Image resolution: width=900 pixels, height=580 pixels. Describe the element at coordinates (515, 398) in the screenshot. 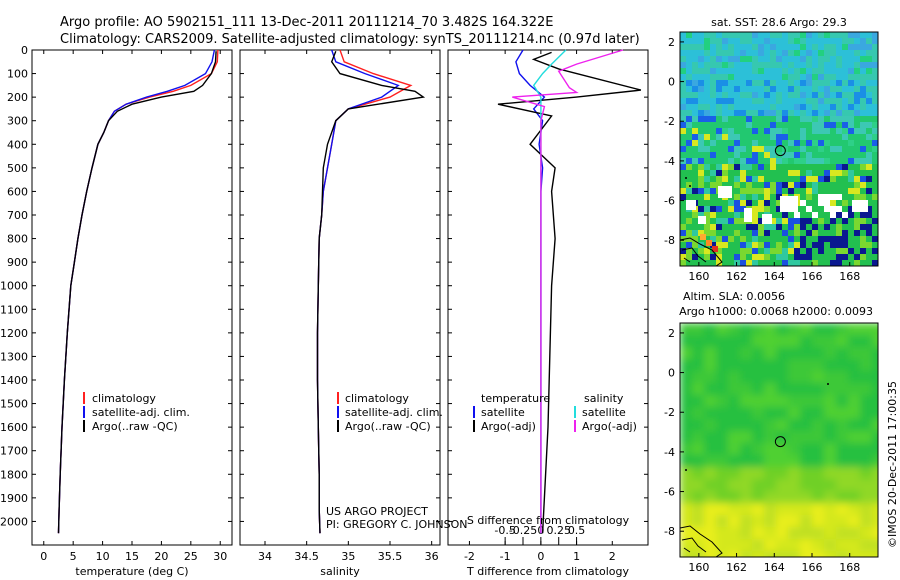

I see `legend-temperature-heading: temperature` at that location.